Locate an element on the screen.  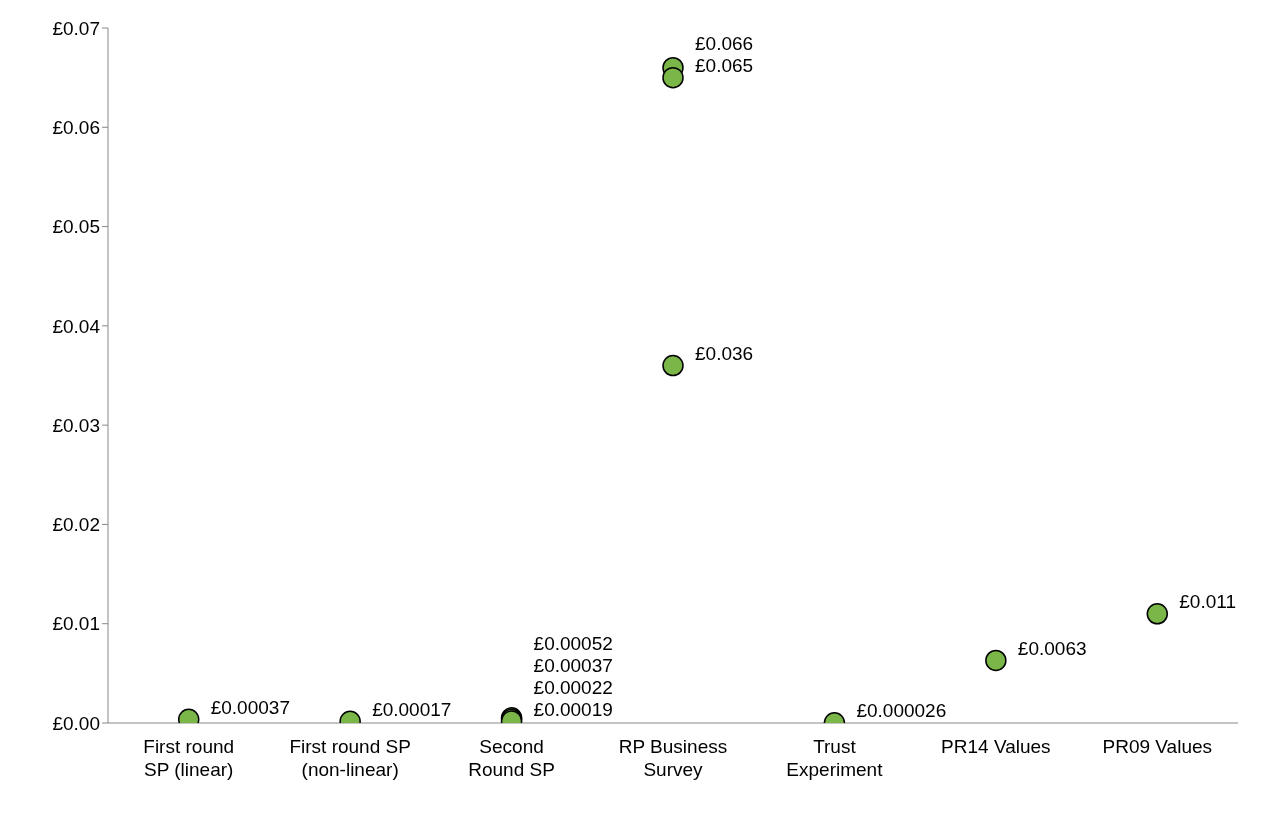
data-label: £0.065 is located at coordinates (724, 66).